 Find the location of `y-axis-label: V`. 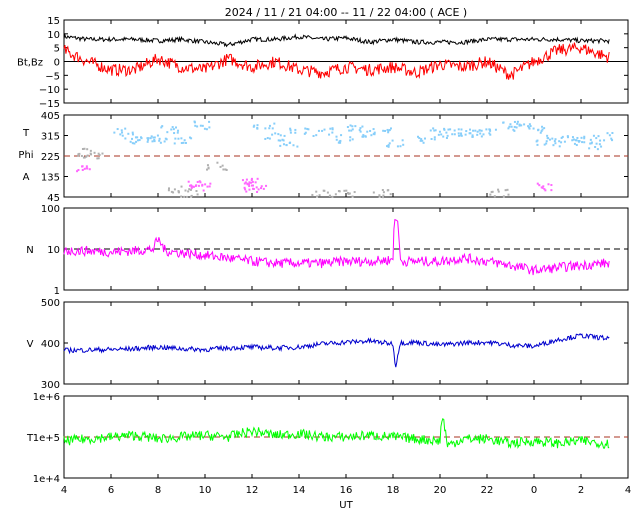

y-axis-label: V is located at coordinates (30, 344).